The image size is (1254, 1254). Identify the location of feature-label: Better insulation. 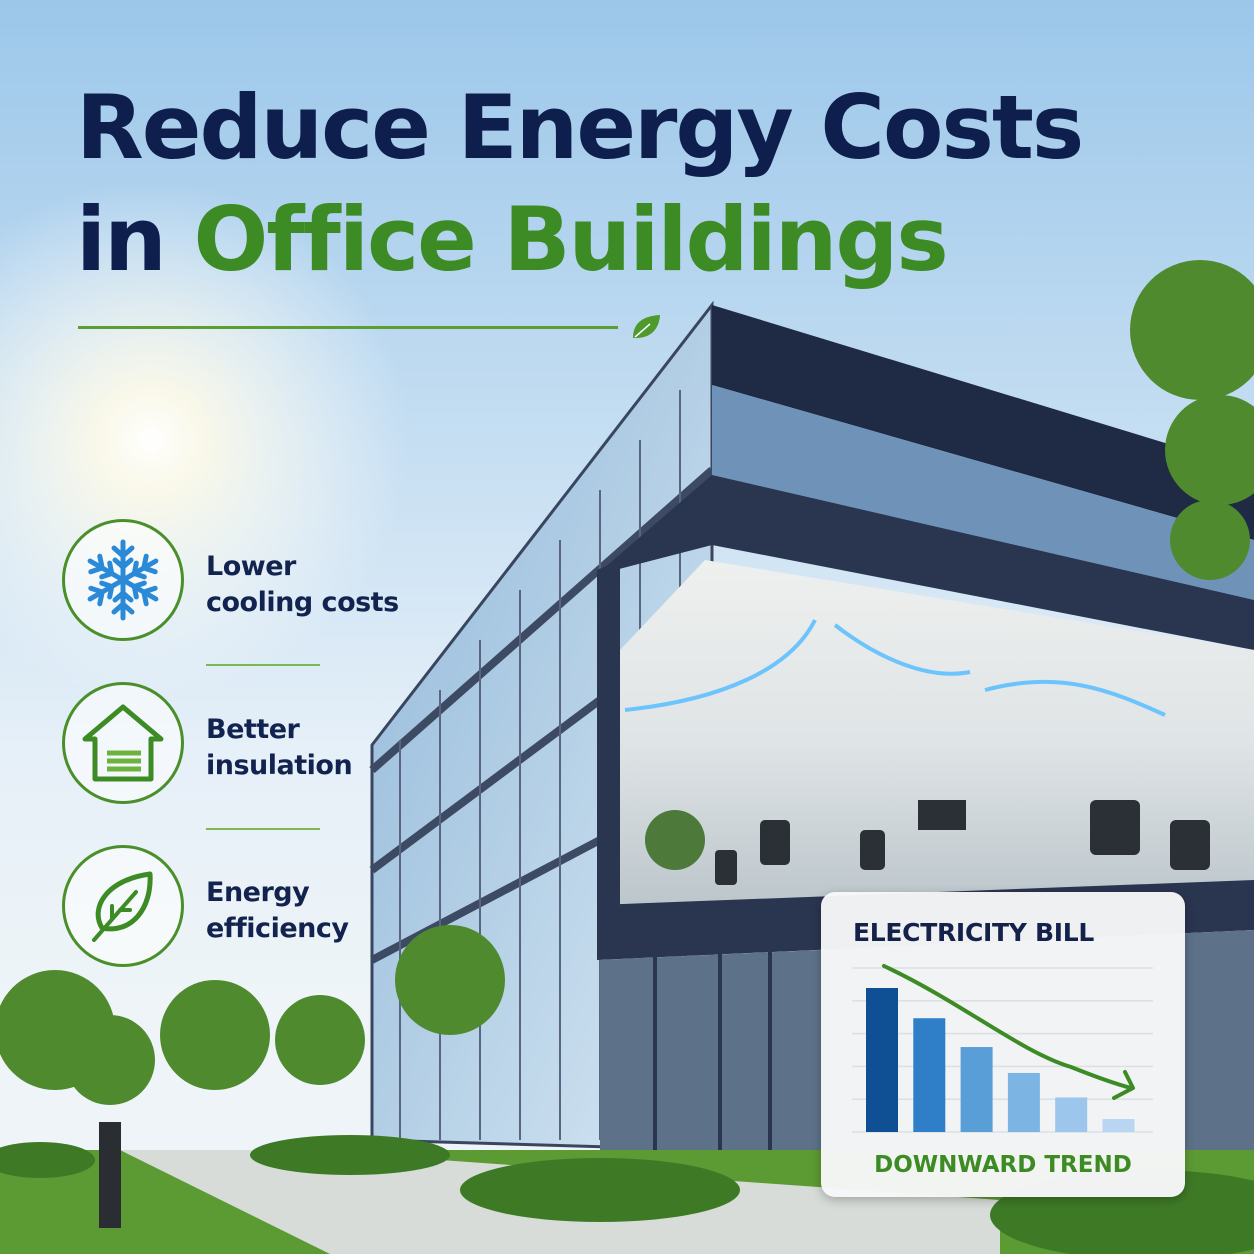
(279, 748).